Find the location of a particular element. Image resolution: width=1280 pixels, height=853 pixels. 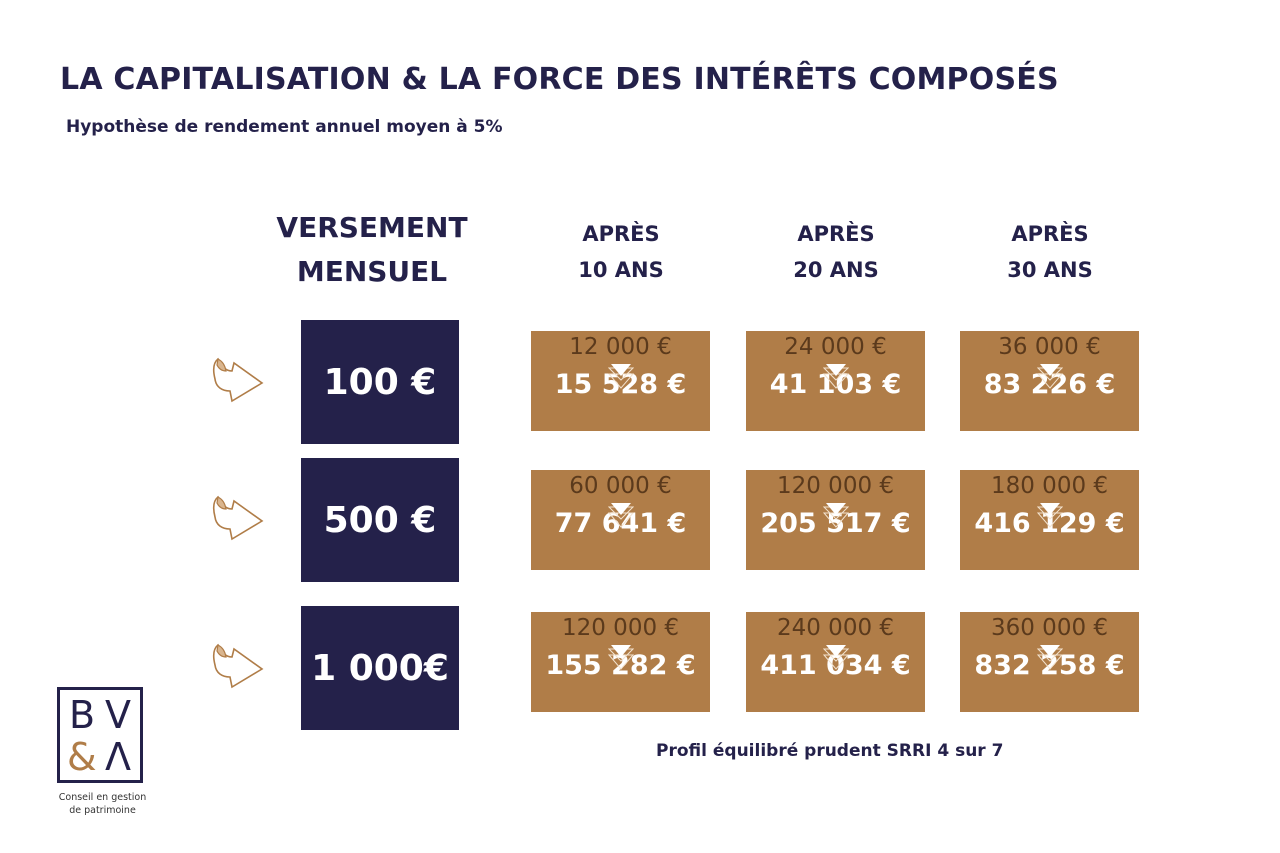

col-l2: 30 ANS is located at coordinates (1050, 270).